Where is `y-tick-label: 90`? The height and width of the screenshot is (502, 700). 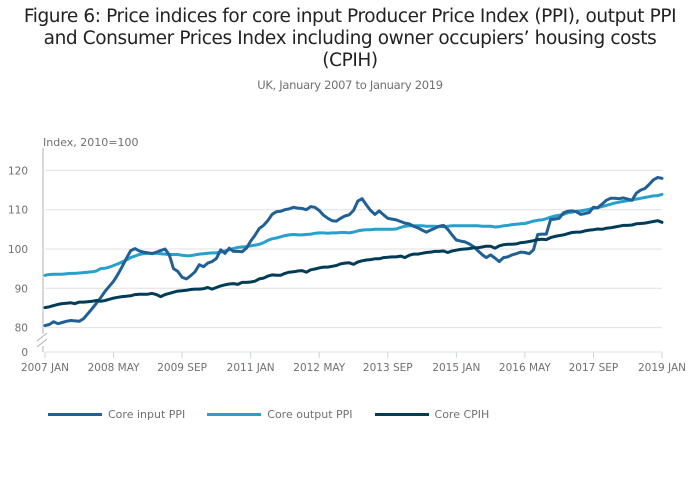 y-tick-label: 90 is located at coordinates (21, 289).